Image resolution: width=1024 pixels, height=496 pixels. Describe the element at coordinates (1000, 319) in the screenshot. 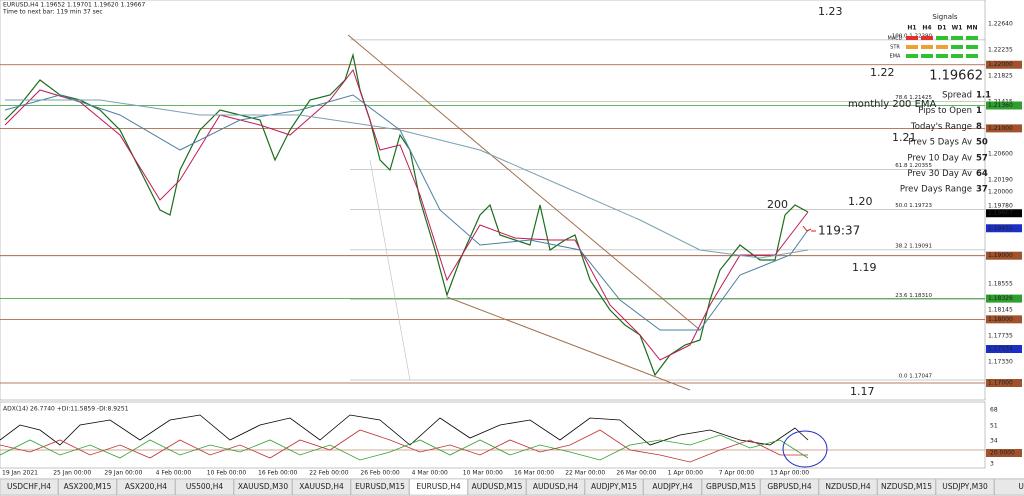

I see `price-label: 1.18000` at that location.